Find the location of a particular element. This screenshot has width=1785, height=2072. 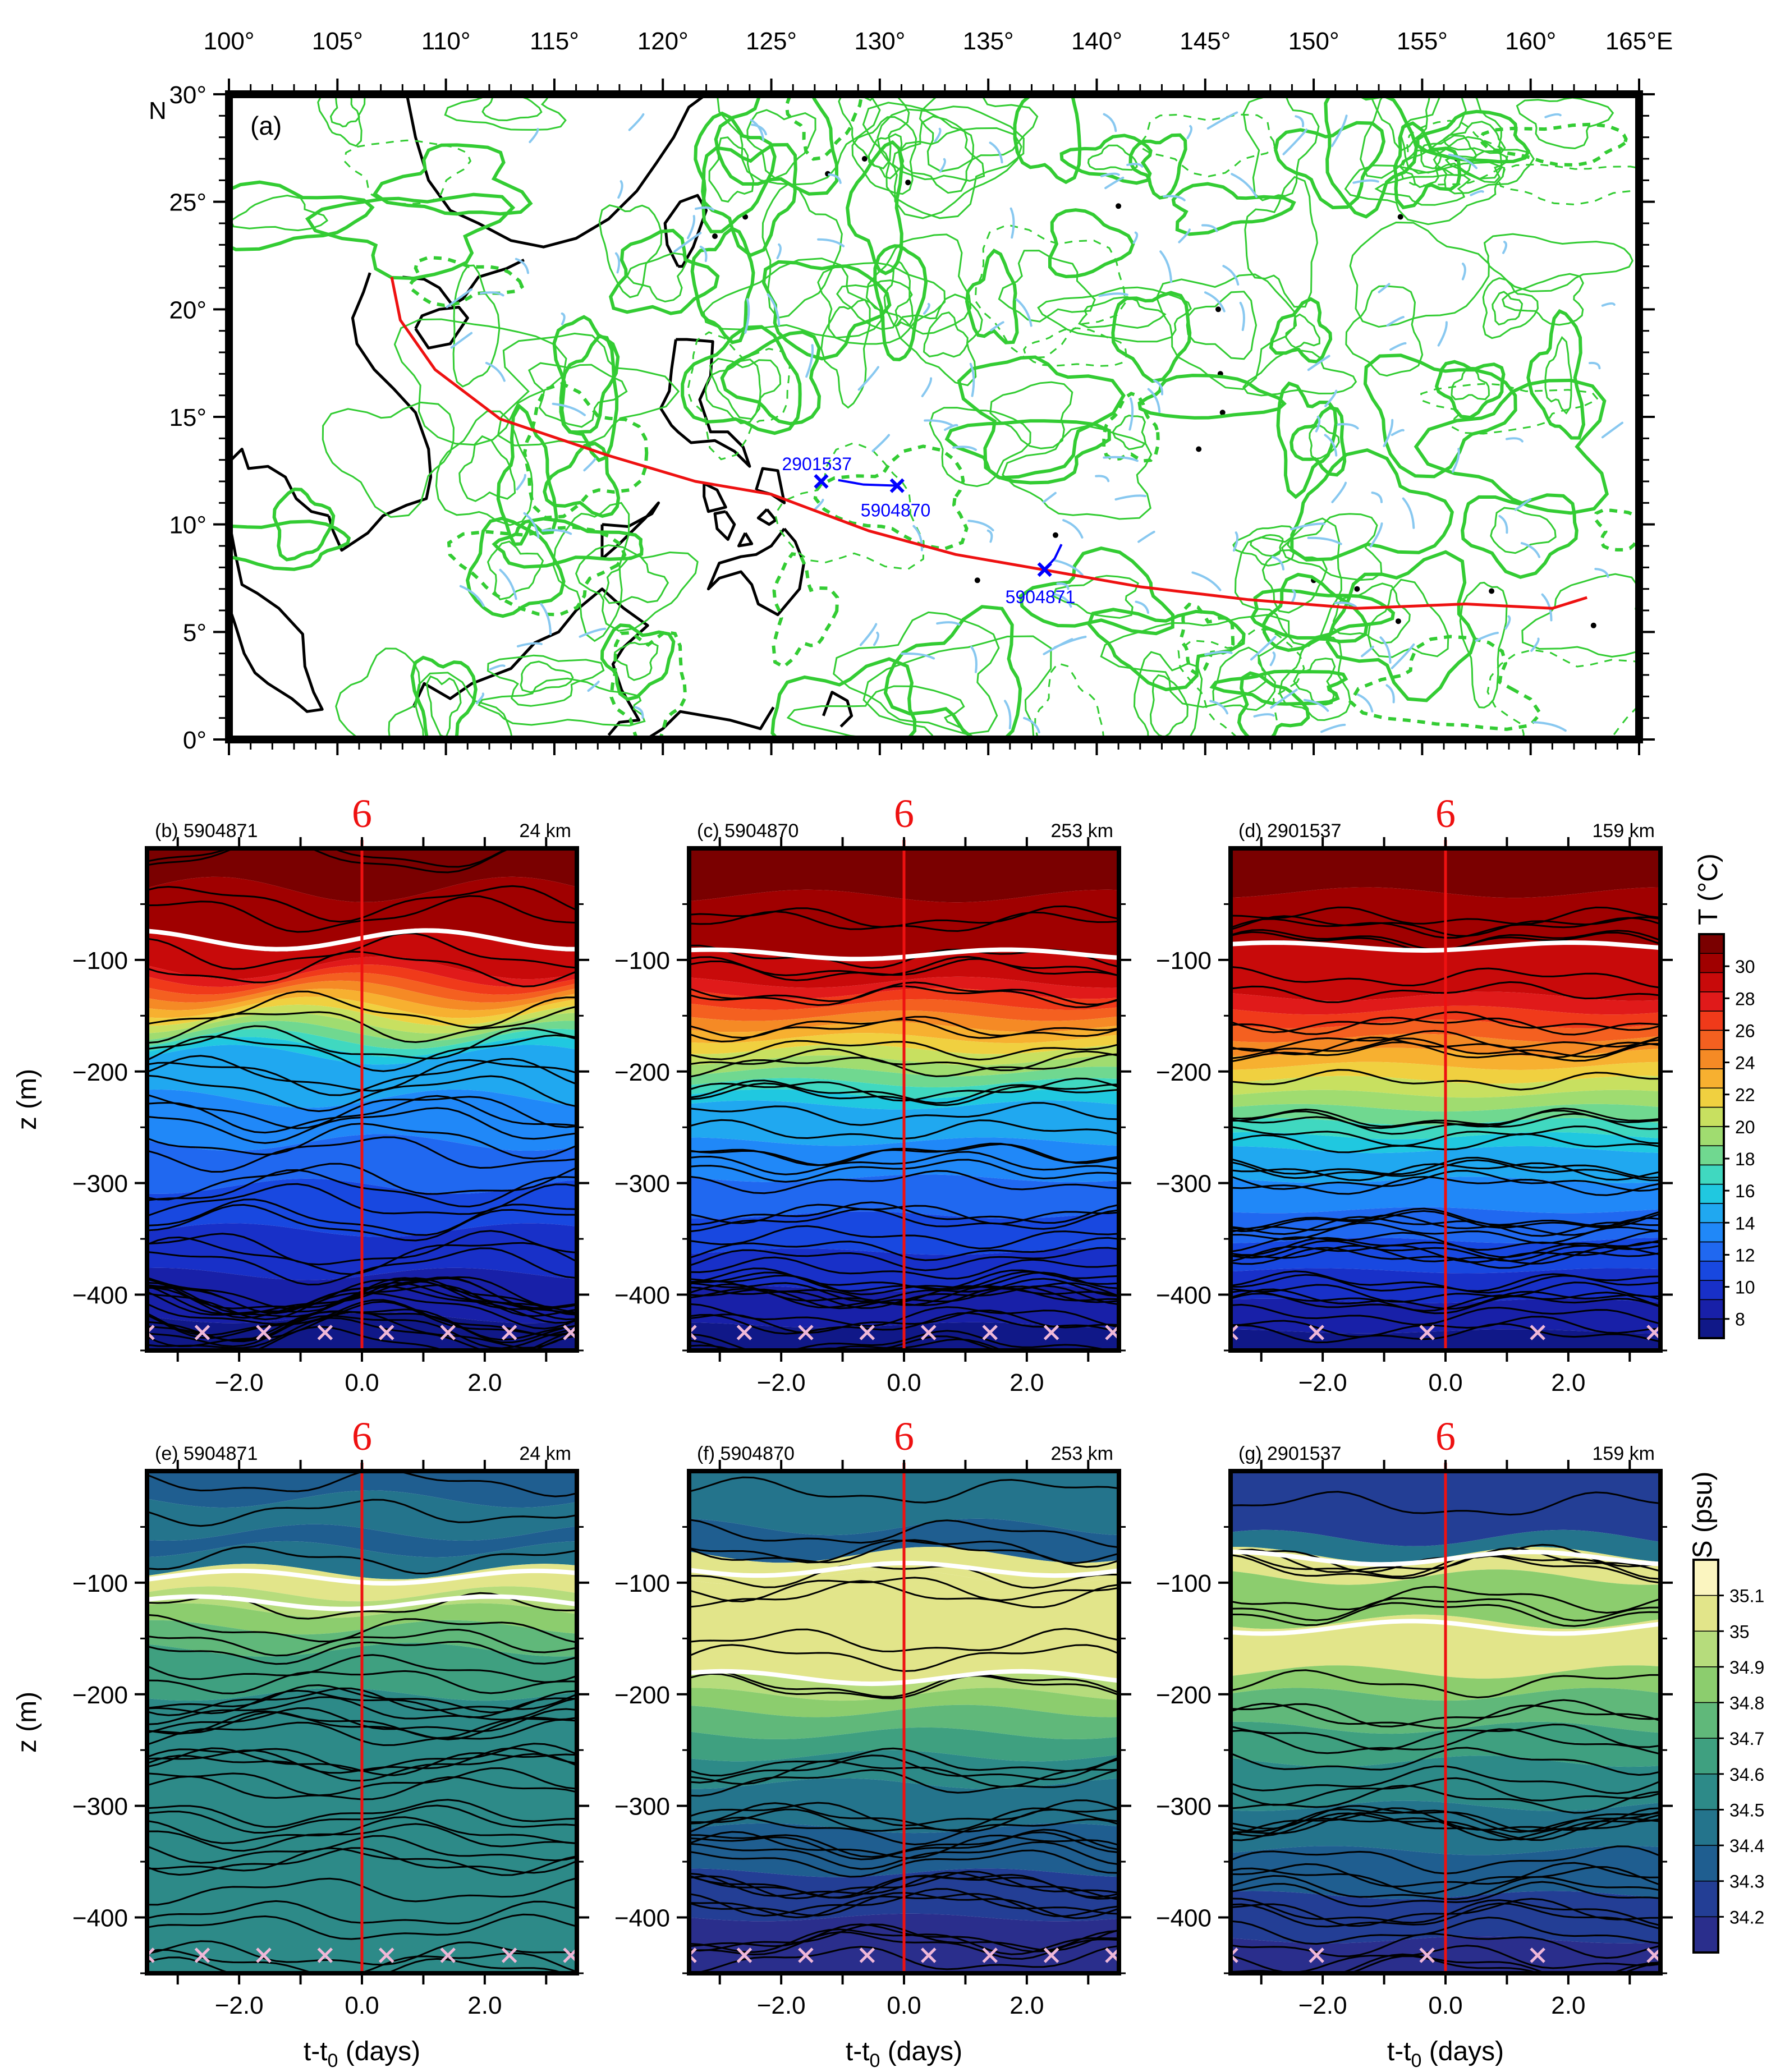

x-axis-label-sub: 0 is located at coordinates (333, 2060).